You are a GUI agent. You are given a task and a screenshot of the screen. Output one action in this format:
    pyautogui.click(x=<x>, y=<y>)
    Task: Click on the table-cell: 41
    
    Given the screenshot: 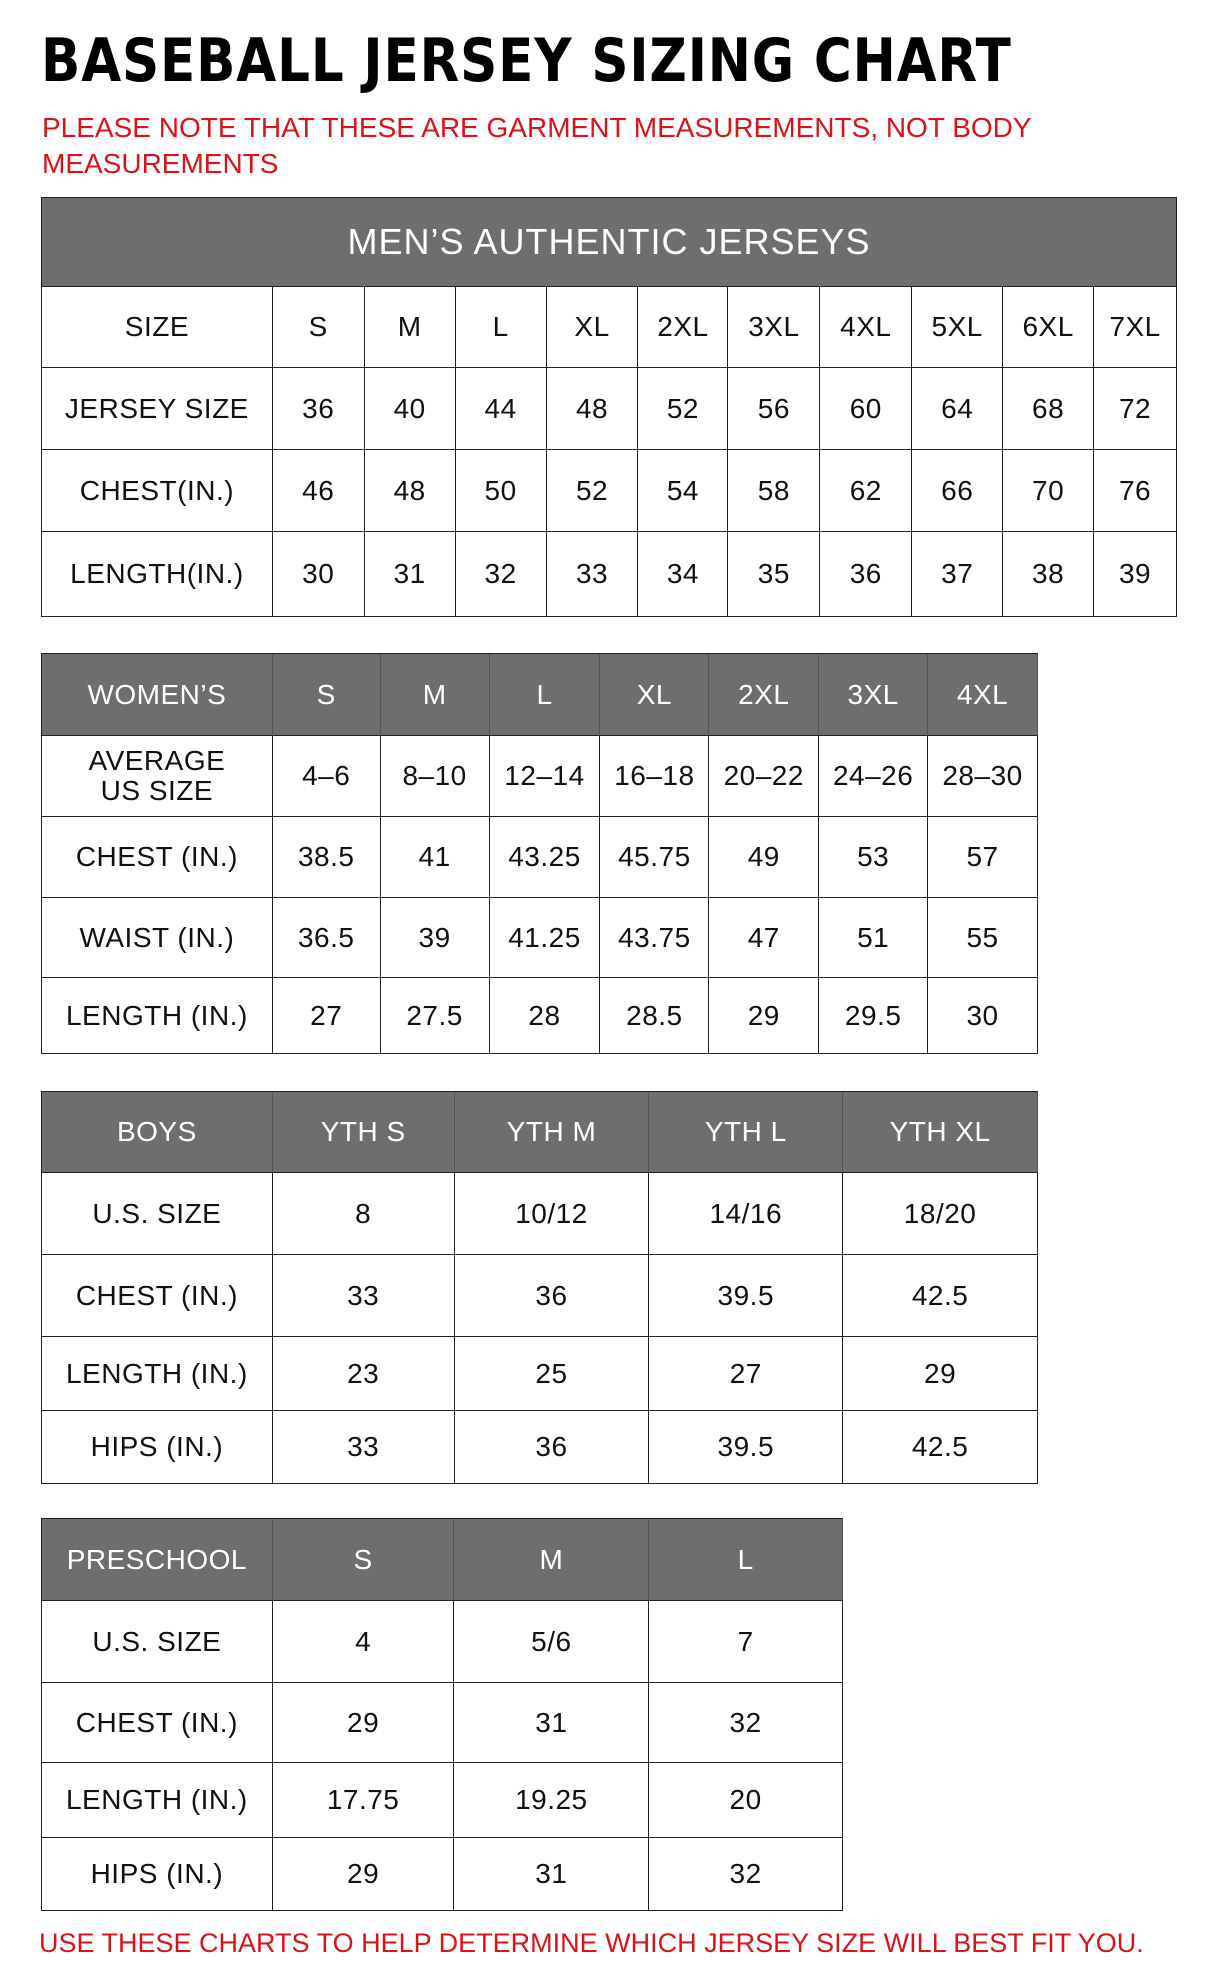 What is the action you would take?
    pyautogui.click(x=435, y=857)
    